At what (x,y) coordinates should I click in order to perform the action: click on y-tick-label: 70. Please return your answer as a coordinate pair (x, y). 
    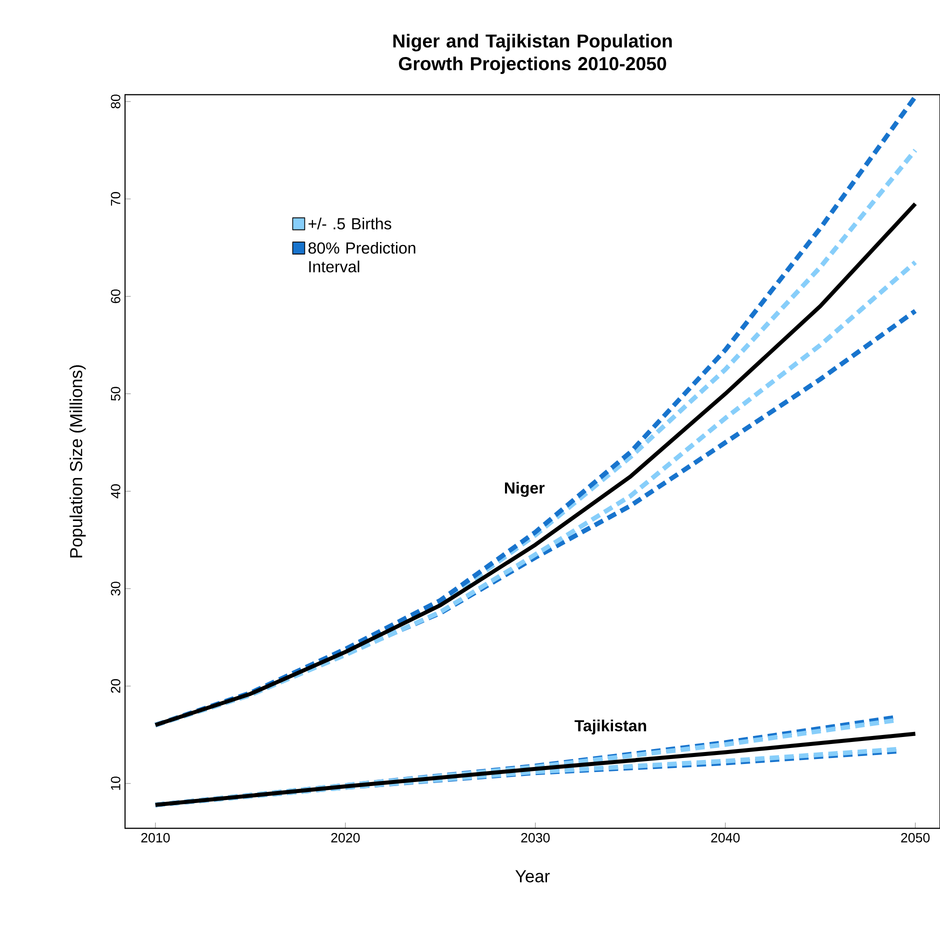
    Looking at the image, I should click on (115, 199).